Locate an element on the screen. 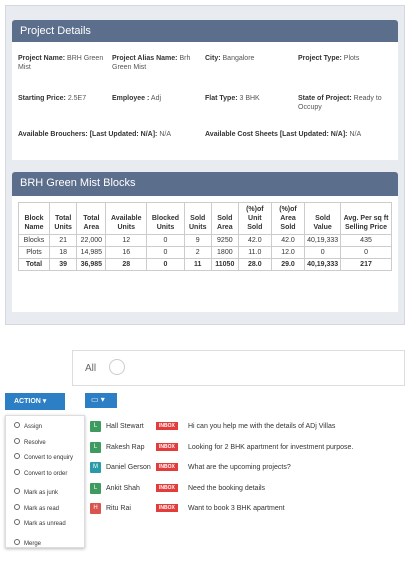 This screenshot has height=570, width=410. menu-label: Mark as read is located at coordinates (42, 508).